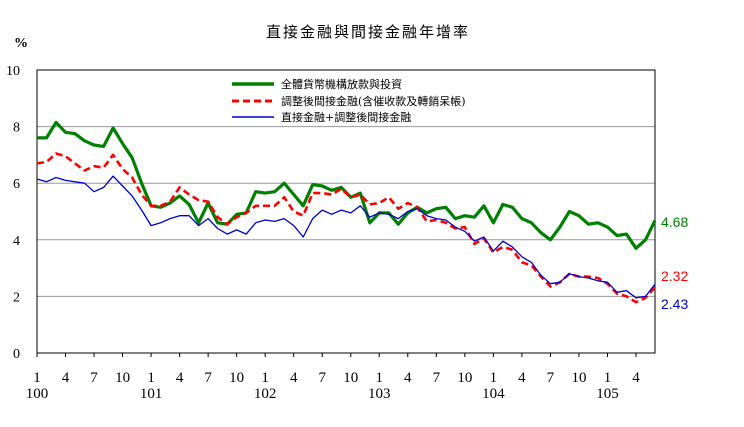 Image resolution: width=744 pixels, height=427 pixels. I want to click on end-value-label-1: 2.32, so click(674, 276).